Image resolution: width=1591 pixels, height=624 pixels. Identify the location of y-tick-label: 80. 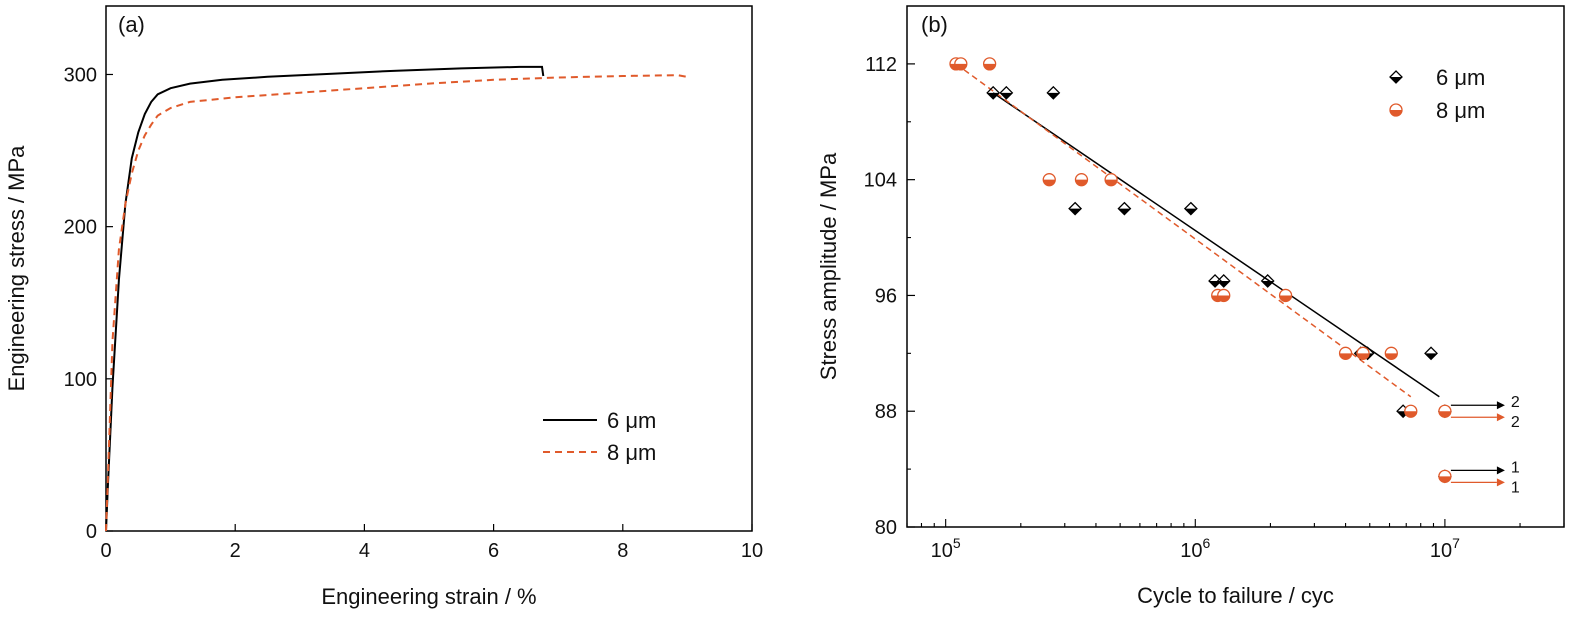
(886, 528).